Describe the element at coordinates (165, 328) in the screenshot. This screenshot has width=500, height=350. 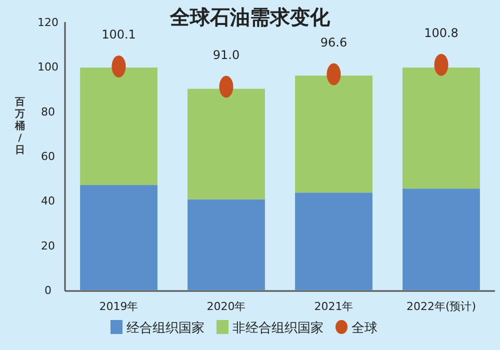
I see `legend-label: 经合组织国家` at that location.